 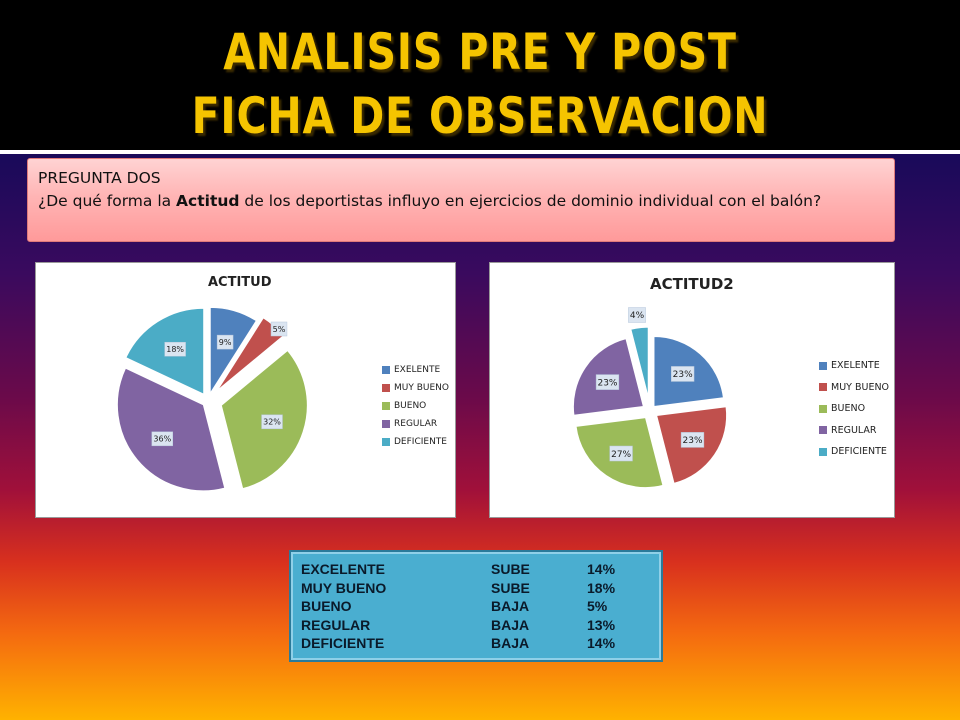 I want to click on category-cell: DEFICIENTE, so click(x=343, y=643).